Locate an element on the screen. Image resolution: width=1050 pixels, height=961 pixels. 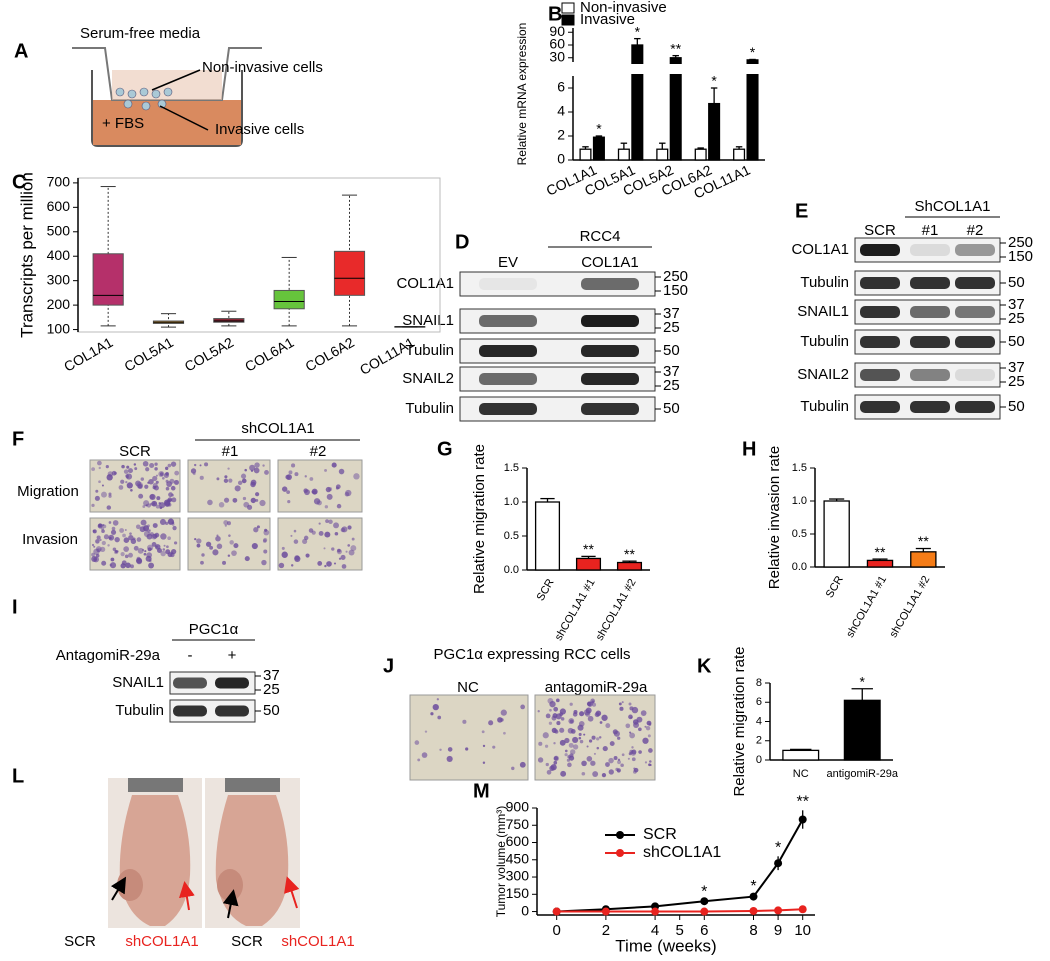
size-marker: 250 is located at coordinates (675, 276).